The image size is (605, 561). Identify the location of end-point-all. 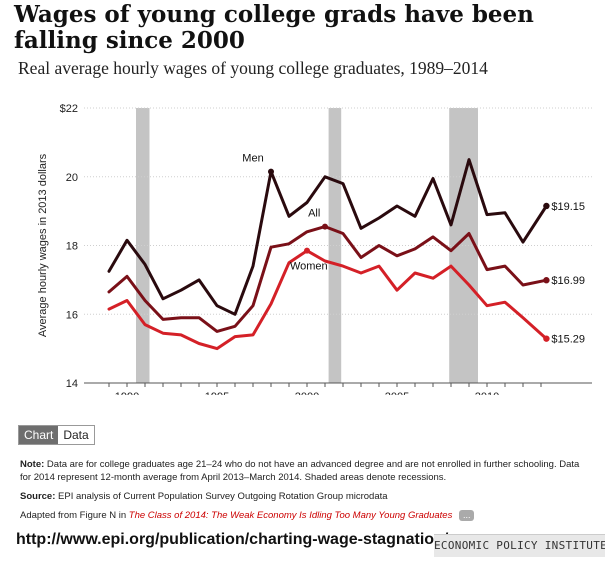
(546, 280).